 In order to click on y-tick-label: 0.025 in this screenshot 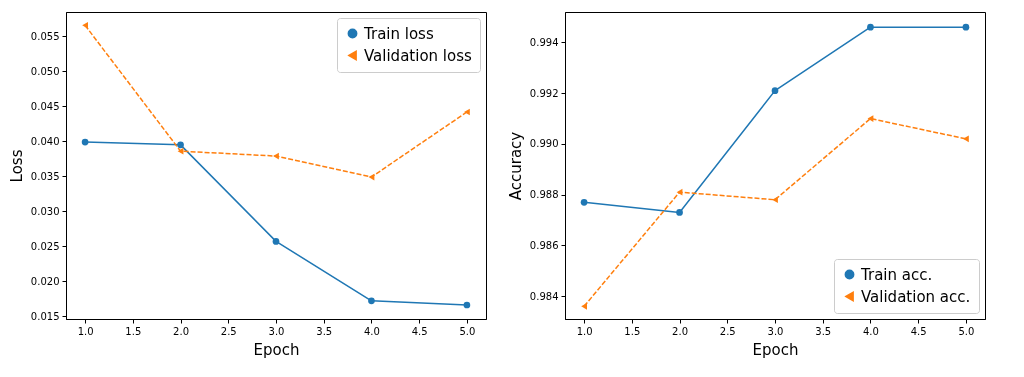, I will do `click(45, 246)`.